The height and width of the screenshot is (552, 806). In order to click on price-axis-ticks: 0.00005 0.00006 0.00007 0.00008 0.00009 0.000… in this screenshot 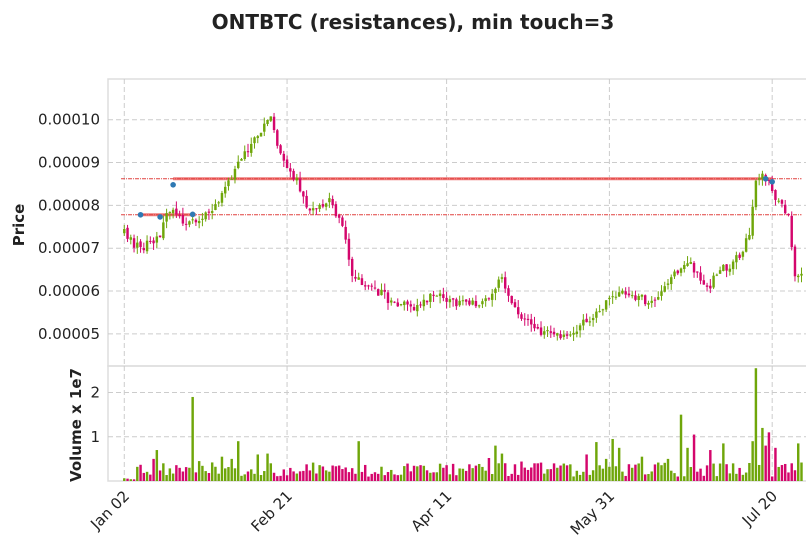, I will do `click(69, 227)`.